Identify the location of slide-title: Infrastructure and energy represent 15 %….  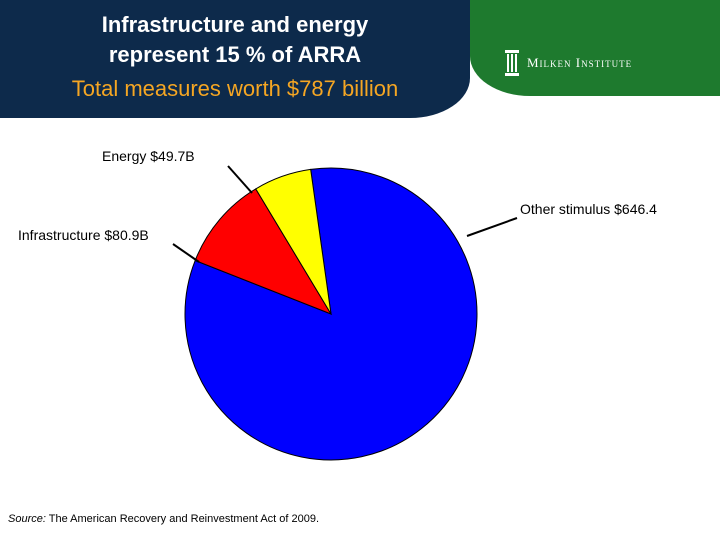
(235, 40).